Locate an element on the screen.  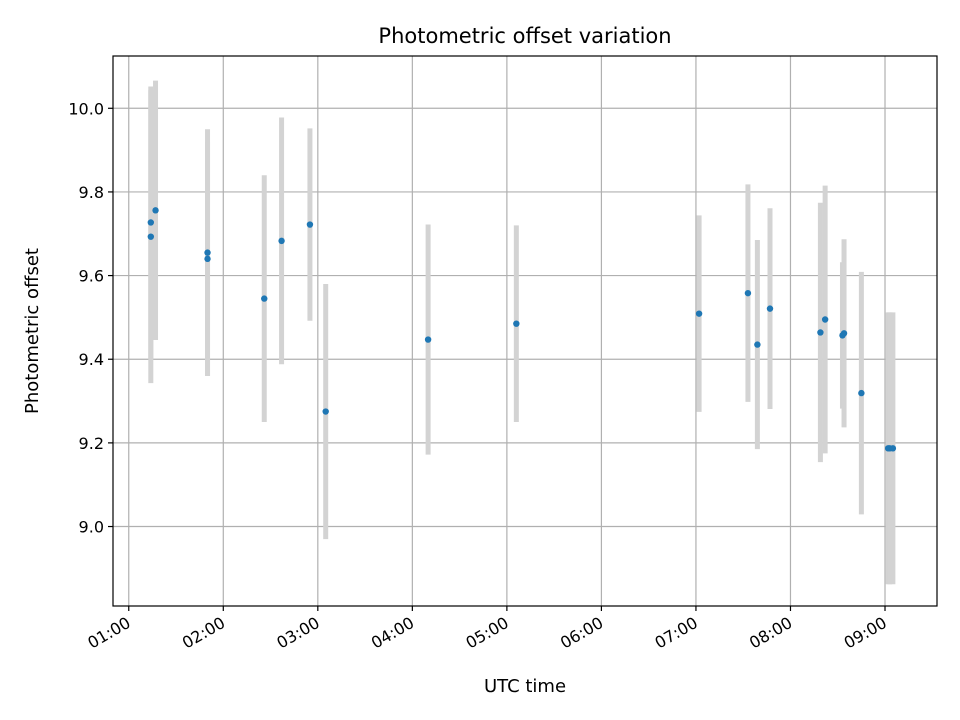
y-tick-label: 9.0 is located at coordinates (91, 527).